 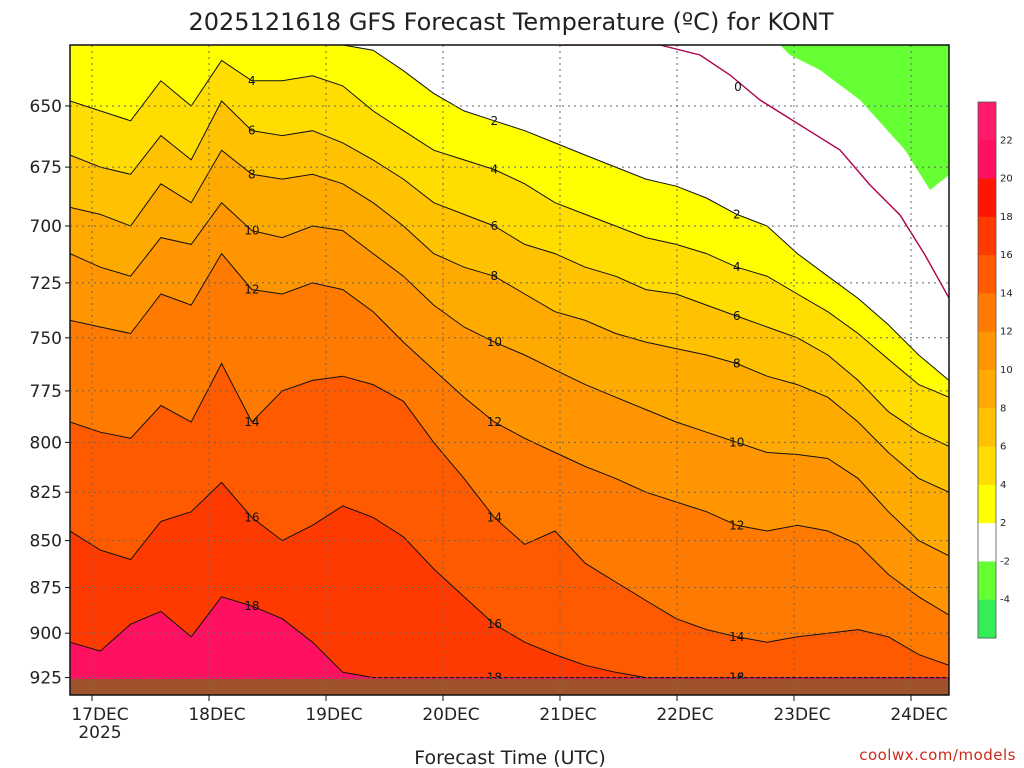 What do you see at coordinates (46, 392) in the screenshot?
I see `y-tick-label: 775` at bounding box center [46, 392].